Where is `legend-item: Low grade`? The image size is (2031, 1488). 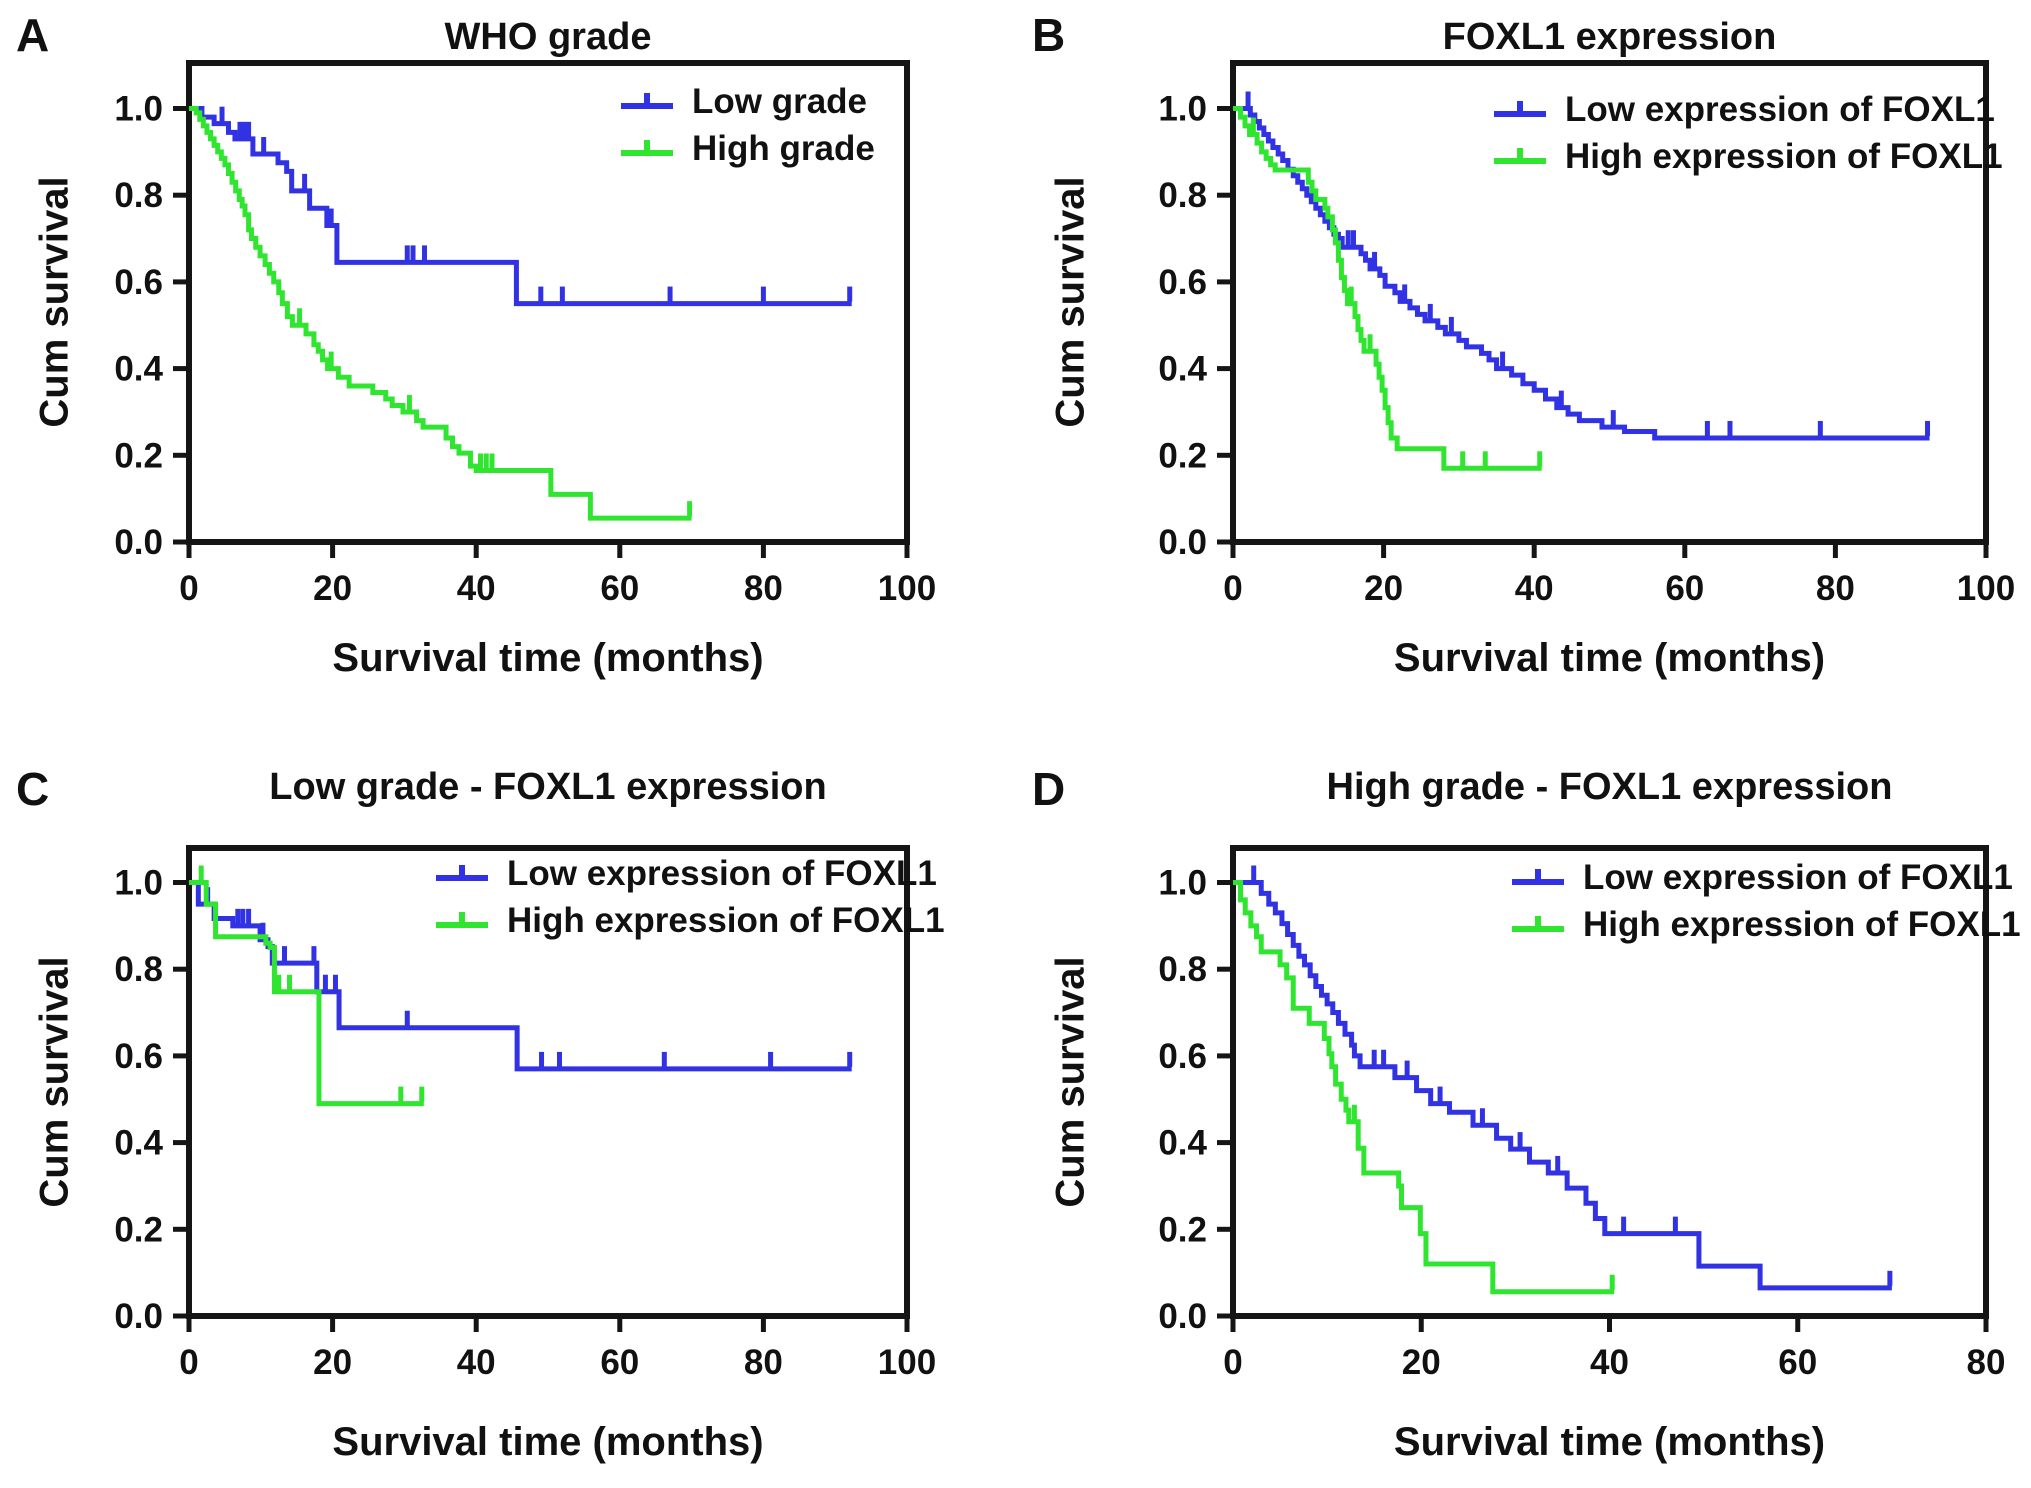 legend-item: Low grade is located at coordinates (746, 101).